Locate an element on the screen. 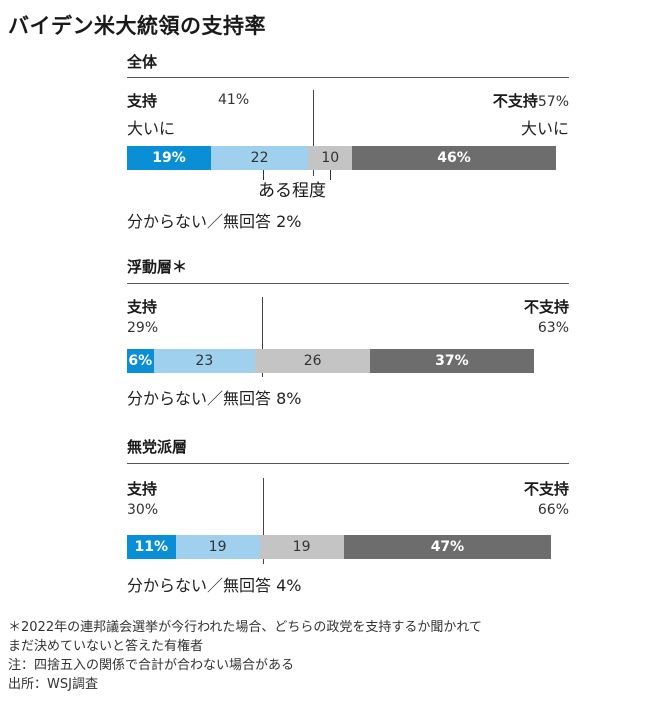 This screenshot has height=712, width=672. segment-value-label: 19% is located at coordinates (169, 158).